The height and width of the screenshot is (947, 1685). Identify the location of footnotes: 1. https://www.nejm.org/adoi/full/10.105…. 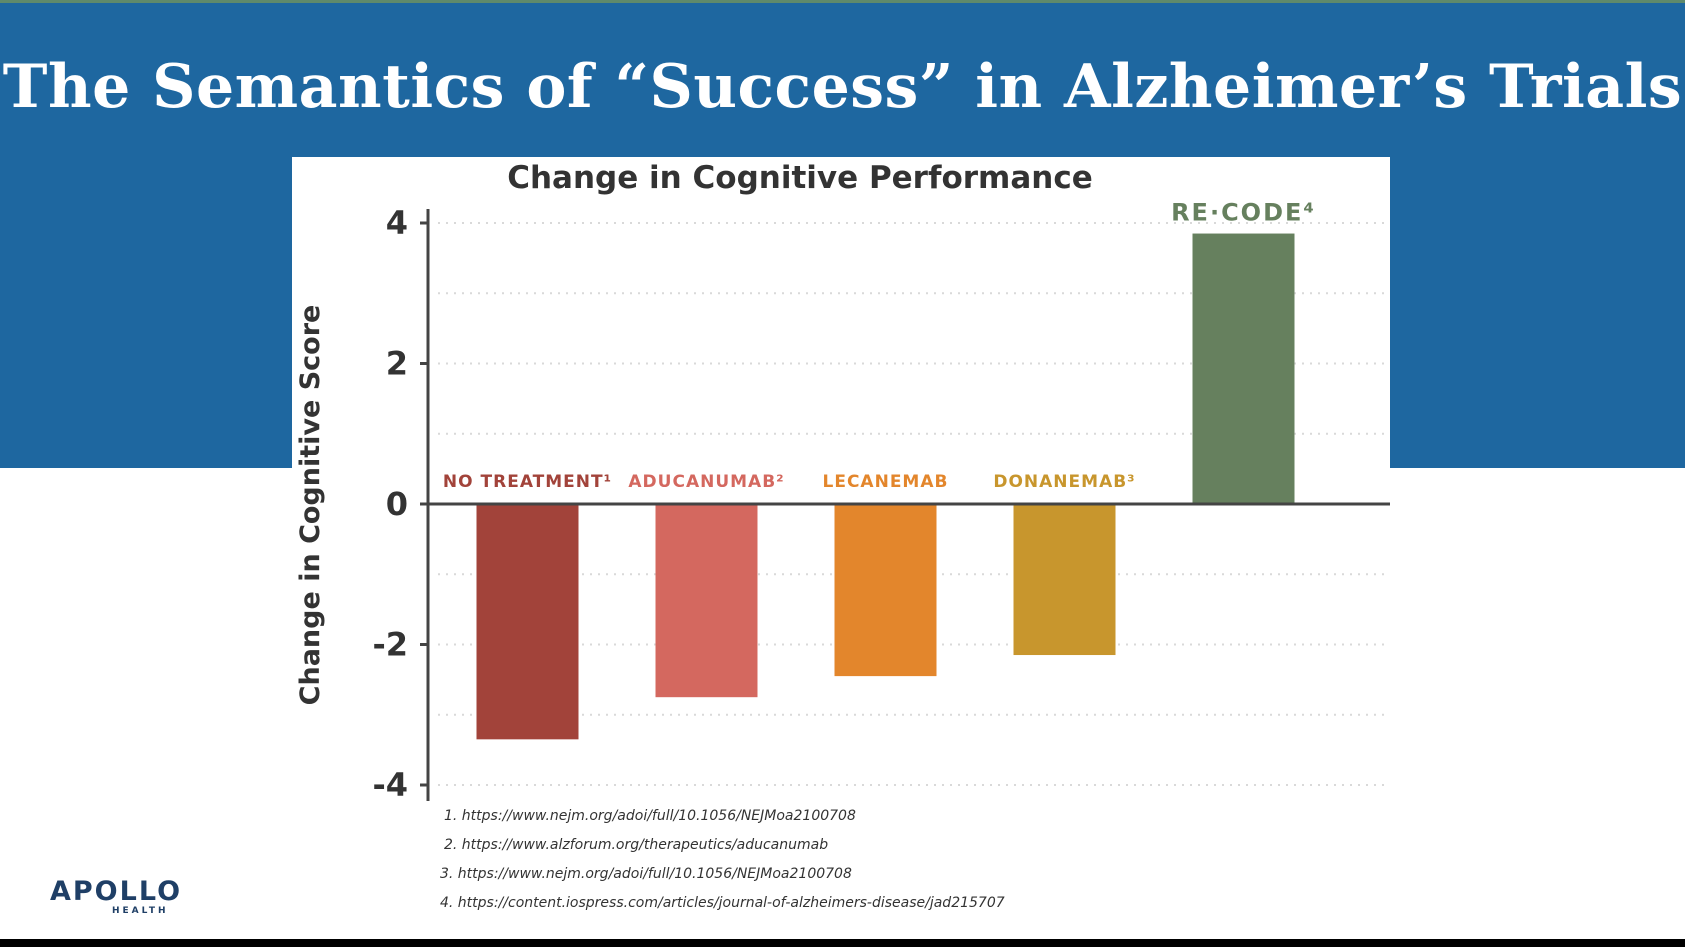
(722, 859).